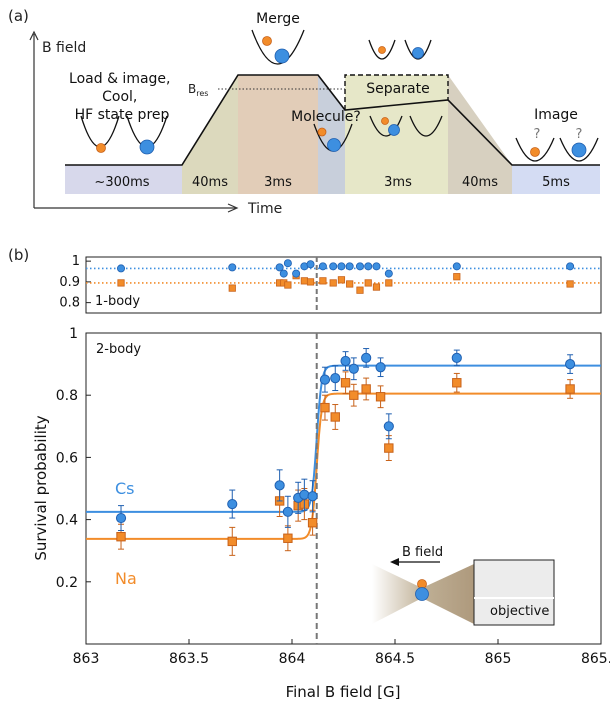 The image size is (610, 705). I want to click on one-body-y-tick-label: 0.8, so click(69, 303).